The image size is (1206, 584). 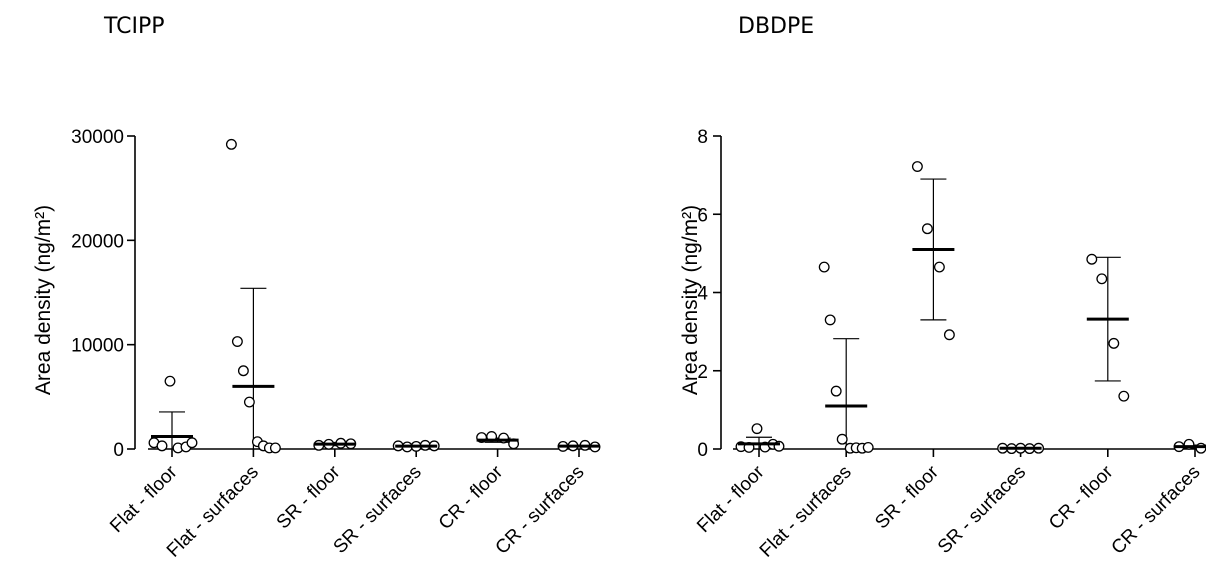 What do you see at coordinates (97, 137) in the screenshot?
I see `y-tick-label: 30000` at bounding box center [97, 137].